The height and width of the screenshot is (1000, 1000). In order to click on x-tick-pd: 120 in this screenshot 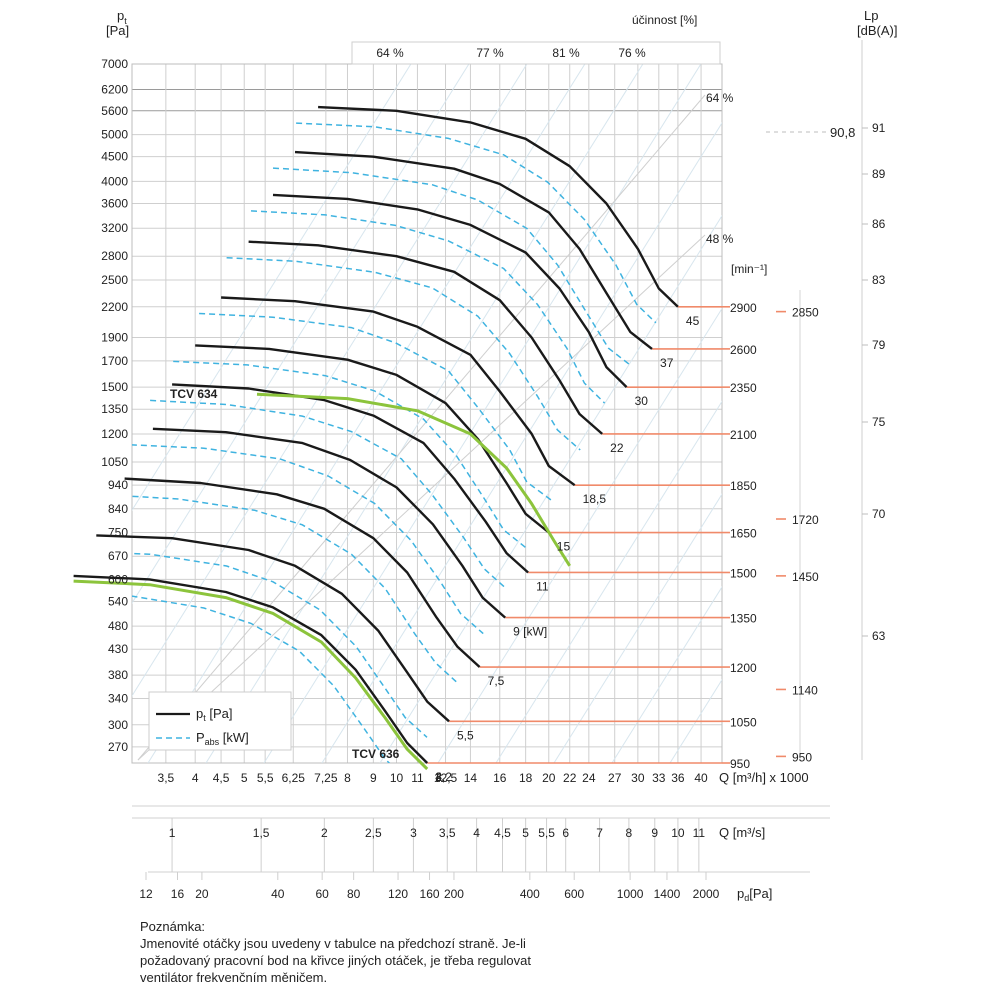, I will do `click(398, 894)`.